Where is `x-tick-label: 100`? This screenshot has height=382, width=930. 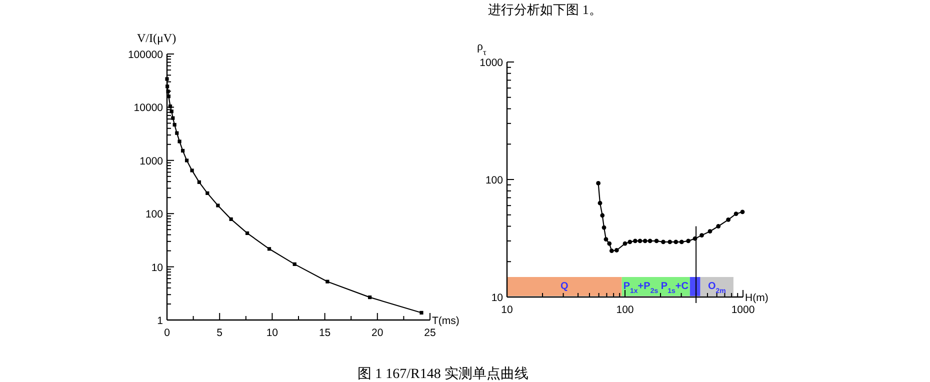 x-tick-label: 100 is located at coordinates (625, 310).